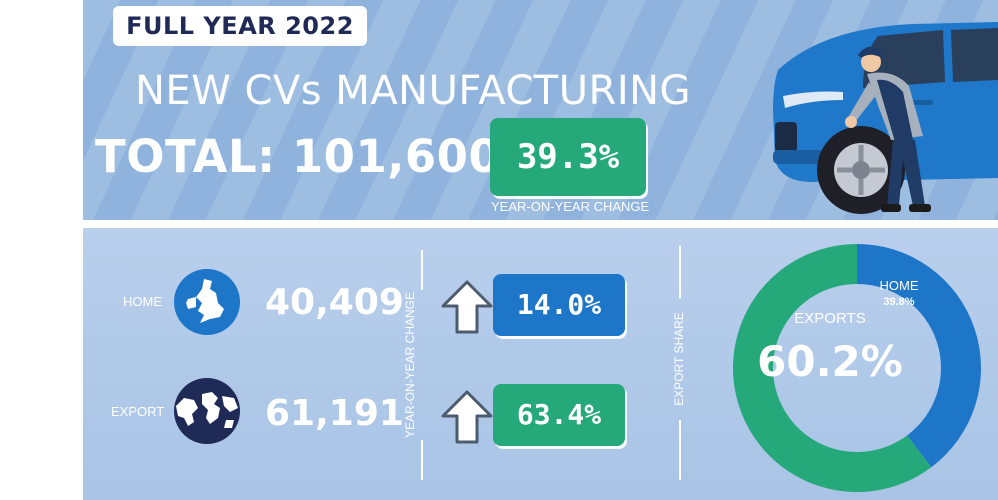  Describe the element at coordinates (830, 361) in the screenshot. I see `exports-slice-value: 60.2%` at that location.